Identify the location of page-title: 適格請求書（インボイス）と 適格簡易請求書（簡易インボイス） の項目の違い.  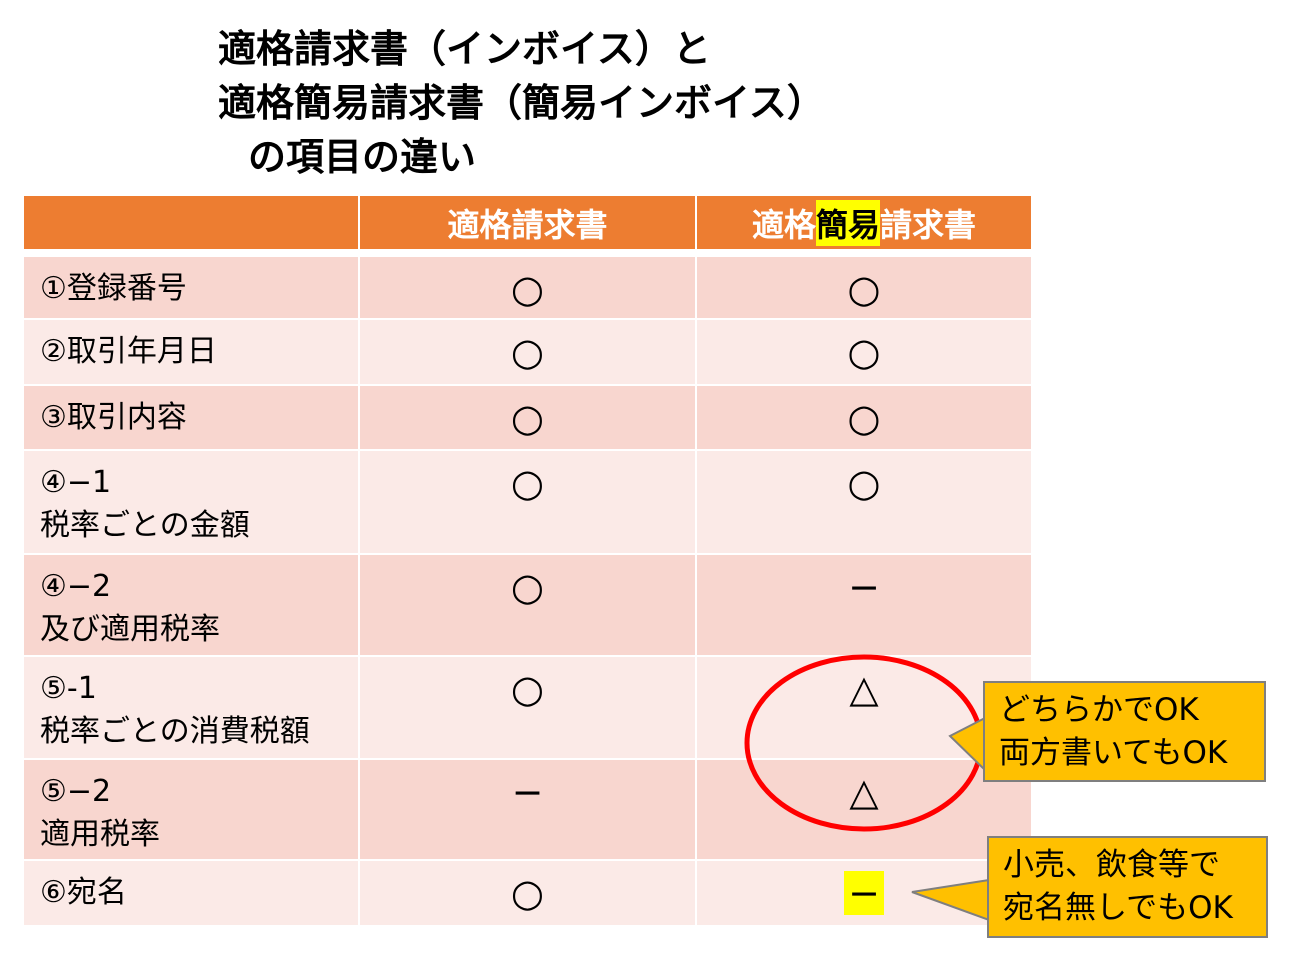
(521, 103).